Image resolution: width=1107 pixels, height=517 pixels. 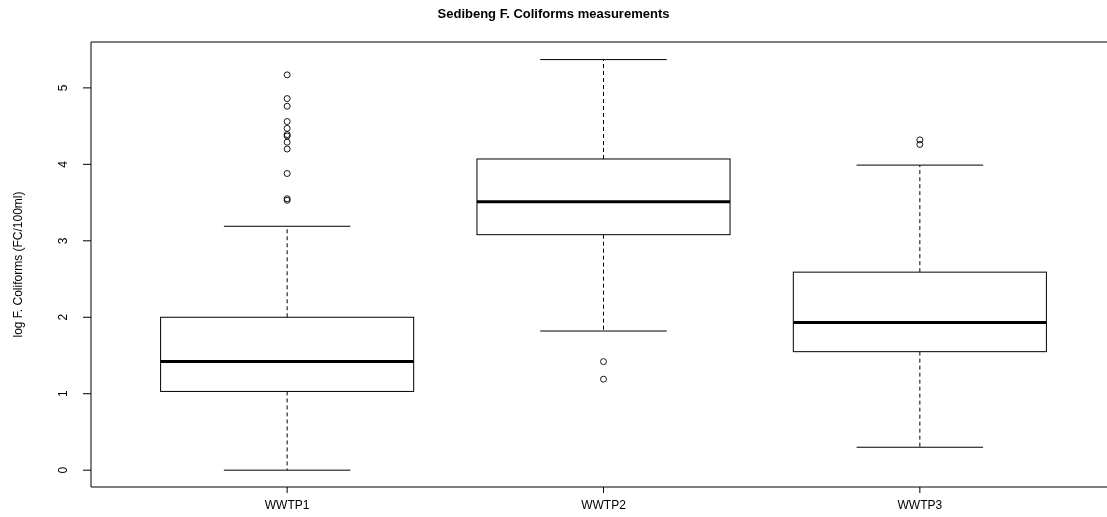 I want to click on x-tick-label: WWTP2, so click(x=604, y=505).